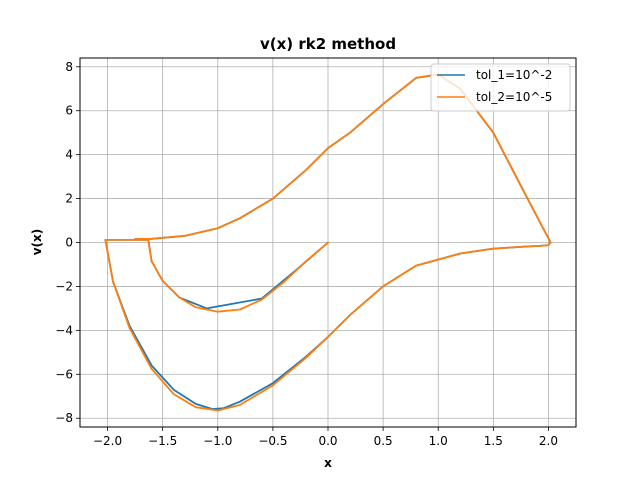 Image resolution: width=640 pixels, height=480 pixels. What do you see at coordinates (64, 374) in the screenshot?
I see `y-tick-label: −6` at bounding box center [64, 374].